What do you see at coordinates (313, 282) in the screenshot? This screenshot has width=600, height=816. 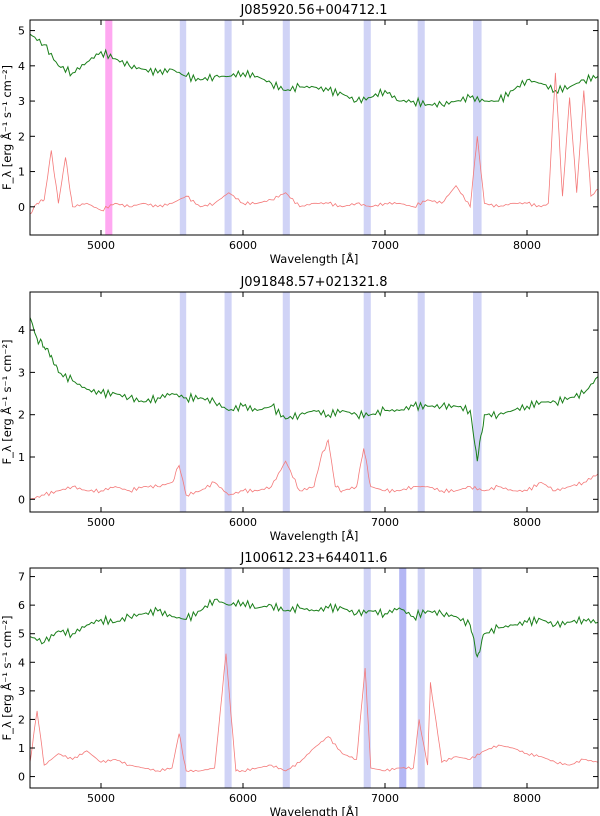 I see `chart-title: J091848.57+021321.8` at bounding box center [313, 282].